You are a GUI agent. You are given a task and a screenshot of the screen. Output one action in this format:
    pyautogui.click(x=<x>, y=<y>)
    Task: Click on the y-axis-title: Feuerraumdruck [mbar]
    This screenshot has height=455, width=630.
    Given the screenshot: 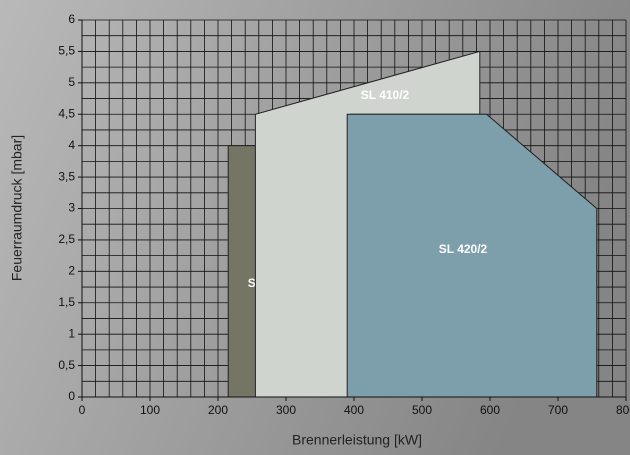 What is the action you would take?
    pyautogui.click(x=17, y=208)
    